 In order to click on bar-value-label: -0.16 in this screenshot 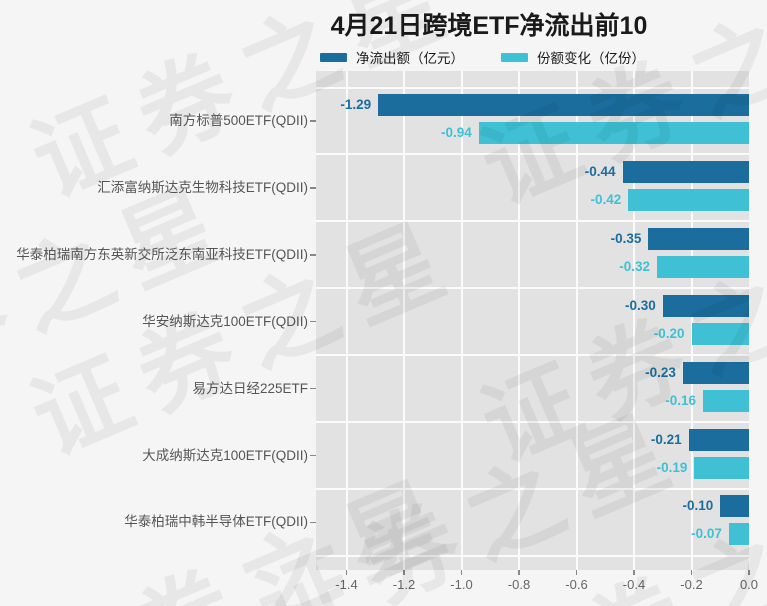, I will do `click(680, 400)`.